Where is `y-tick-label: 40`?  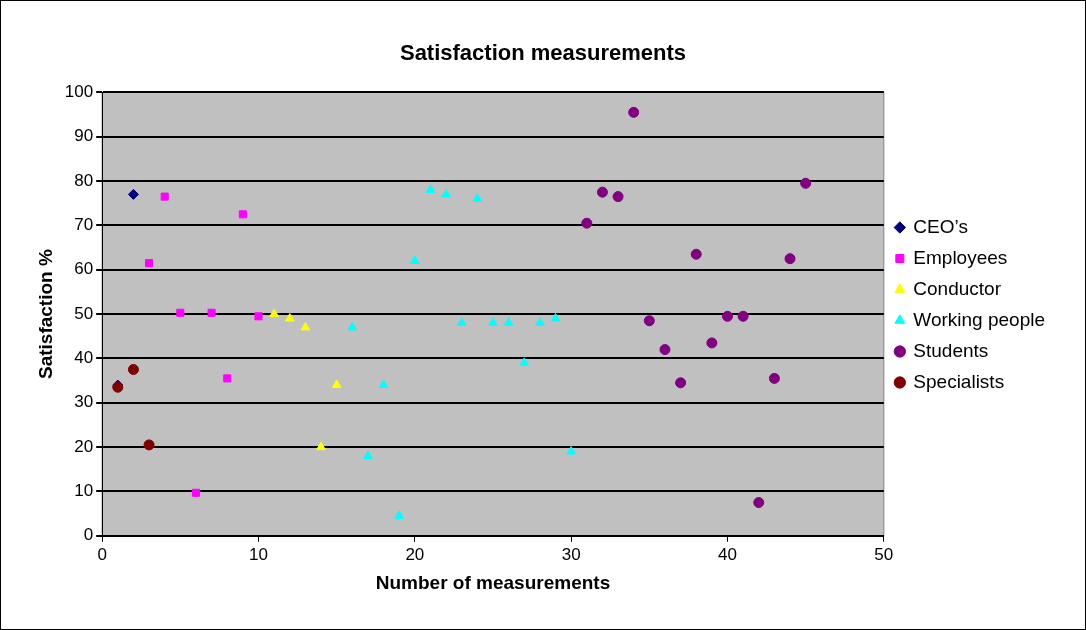
y-tick-label: 40 is located at coordinates (84, 358).